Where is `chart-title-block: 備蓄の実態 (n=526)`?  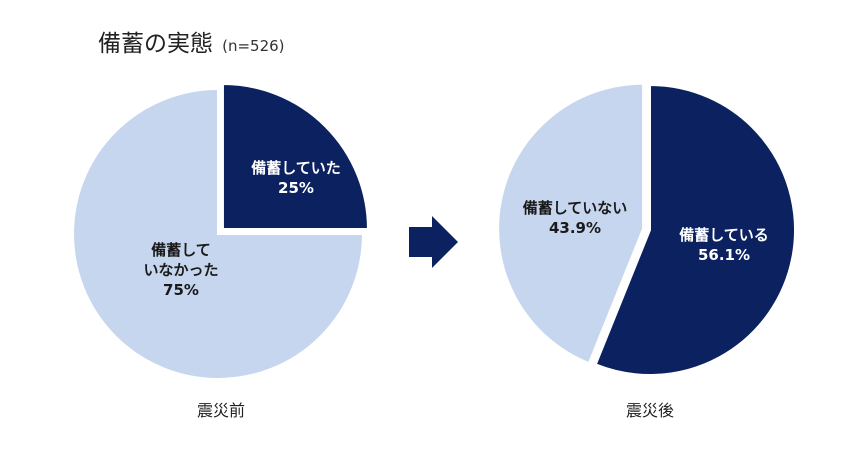 chart-title-block: 備蓄の実態 (n=526) is located at coordinates (191, 41).